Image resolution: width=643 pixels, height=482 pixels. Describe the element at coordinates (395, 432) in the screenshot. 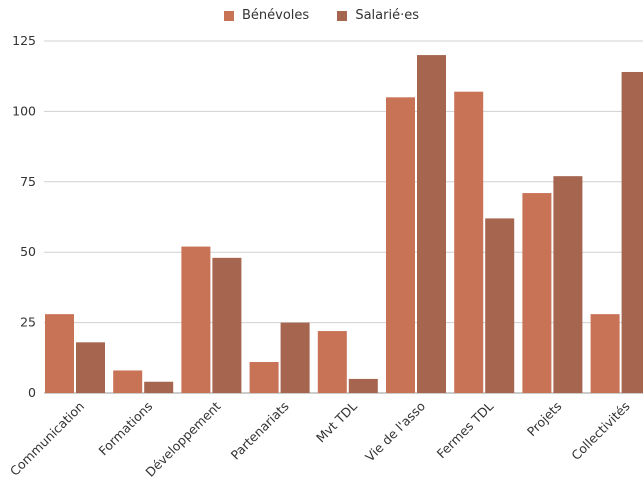

I see `x-tick-label: Vie de l'asso` at that location.